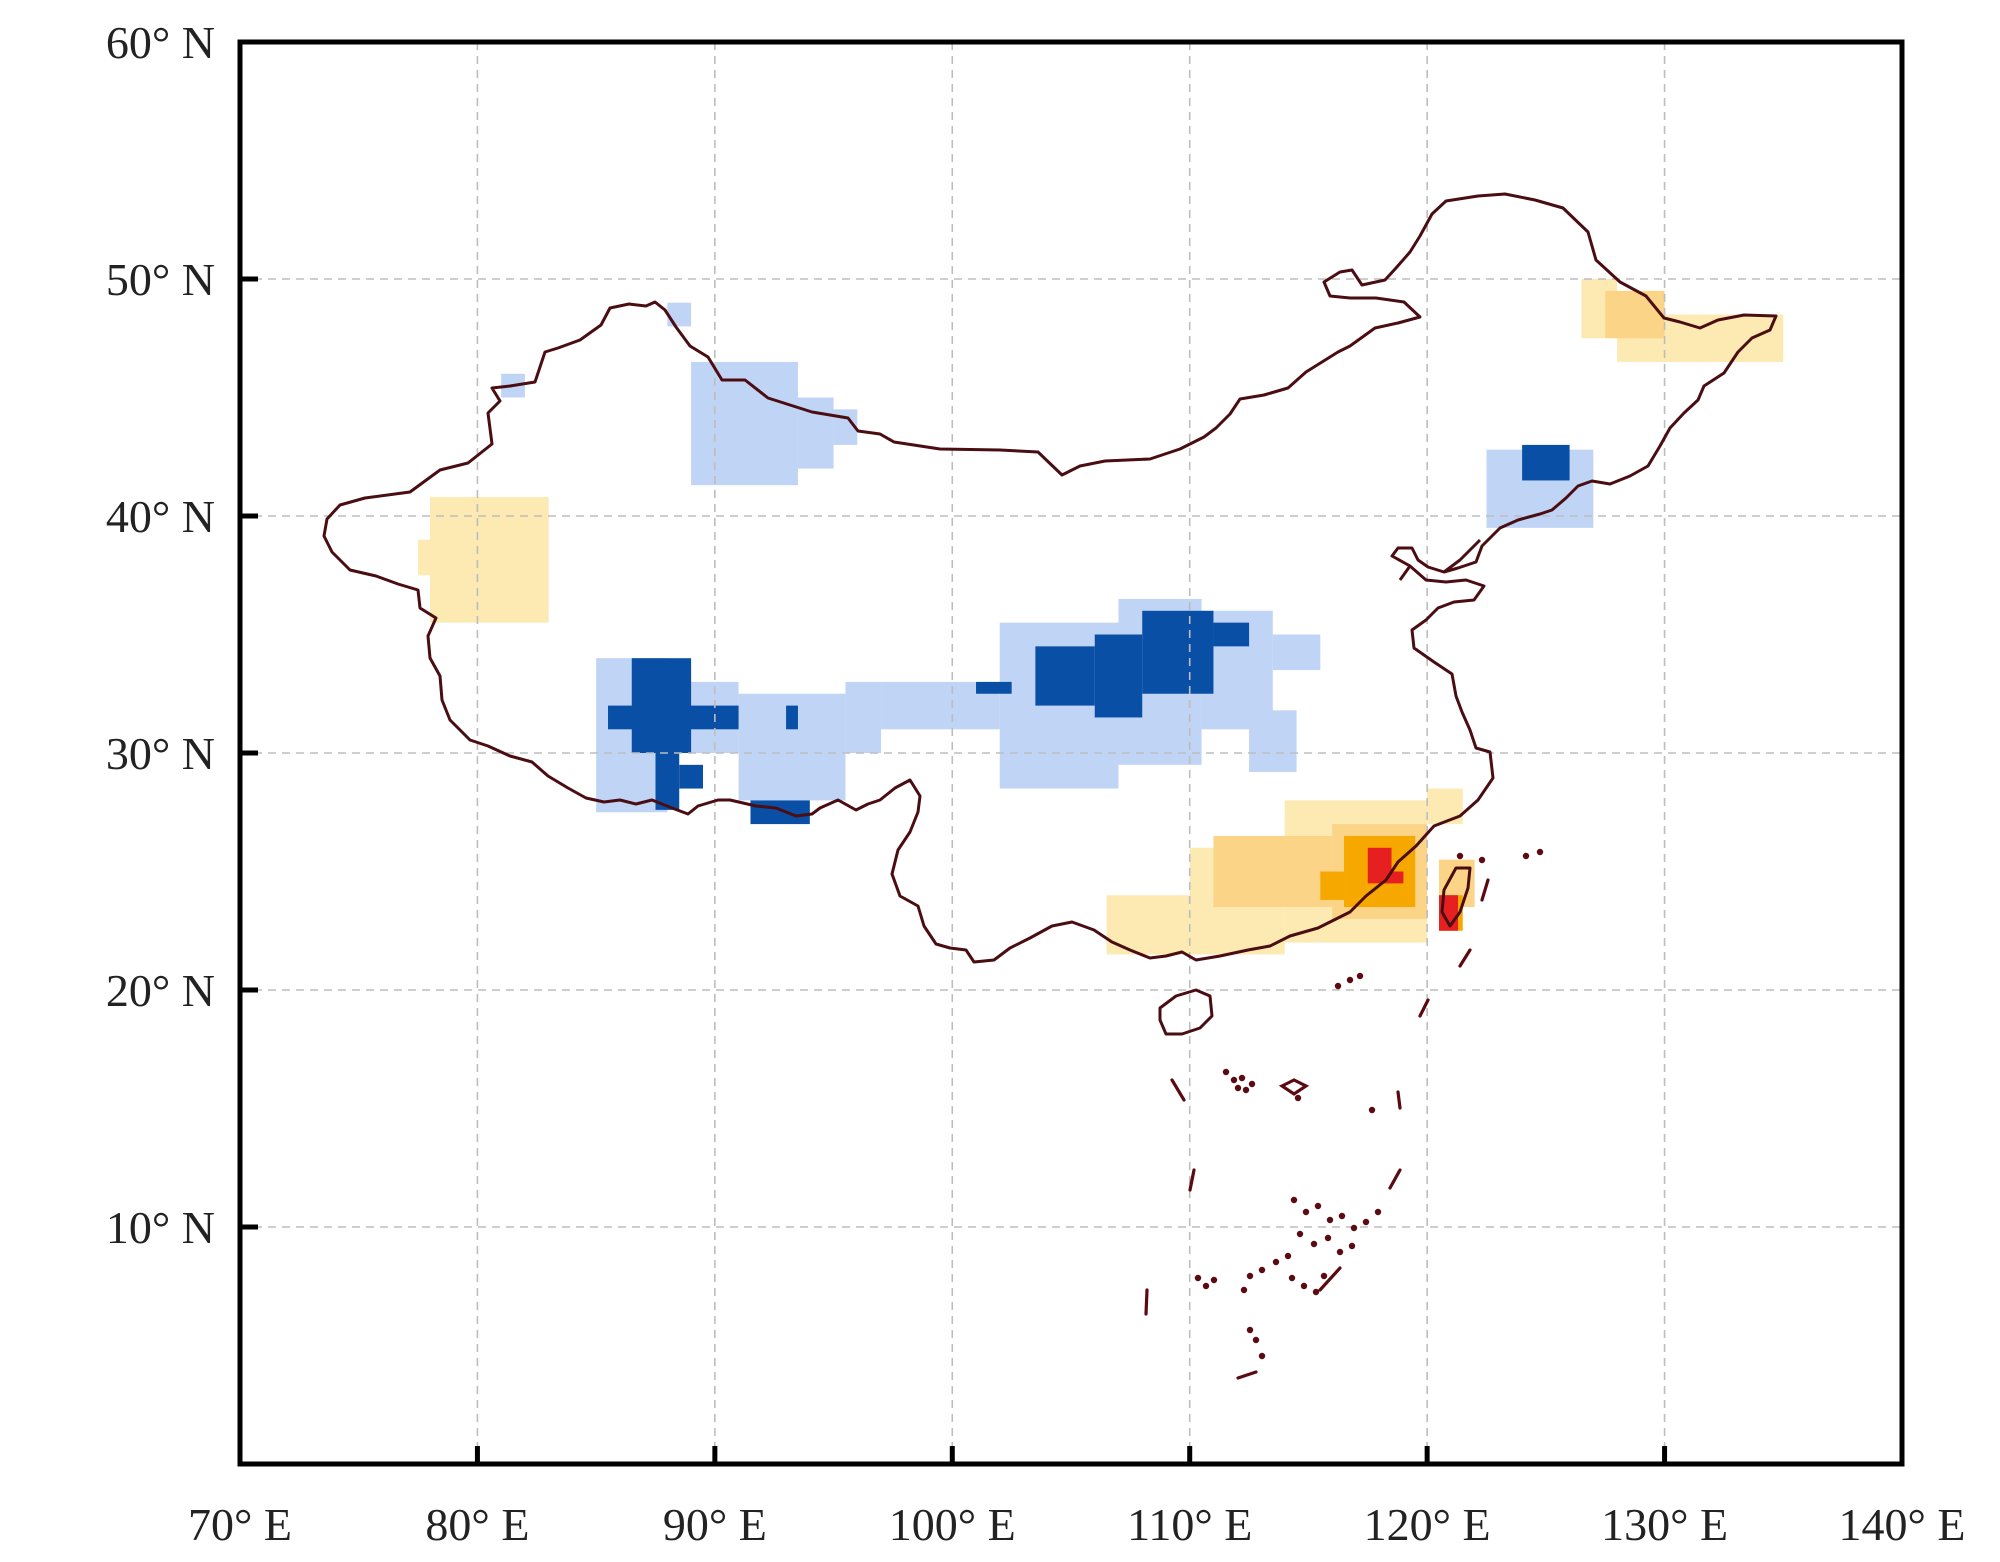 This screenshot has height=1562, width=2000. I want to click on x-tick-label: 120° E, so click(1427, 1524).